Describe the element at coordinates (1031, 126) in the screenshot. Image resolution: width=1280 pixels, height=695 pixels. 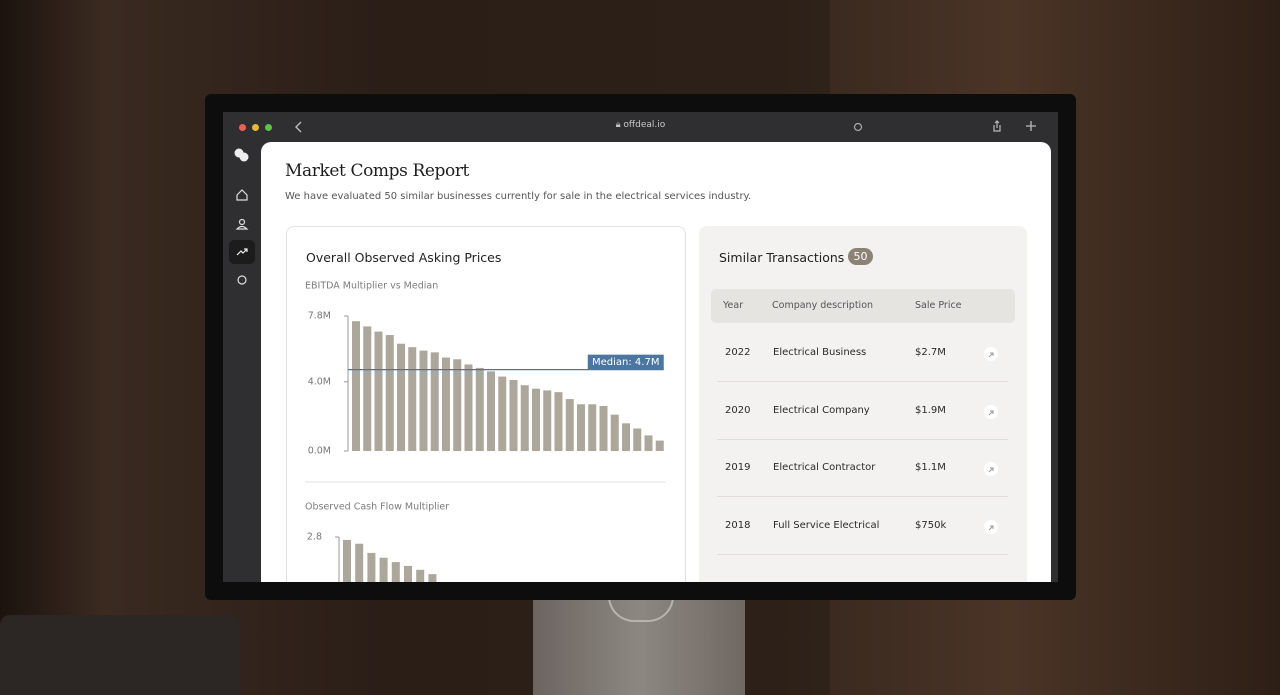
I see `new-tab-button` at that location.